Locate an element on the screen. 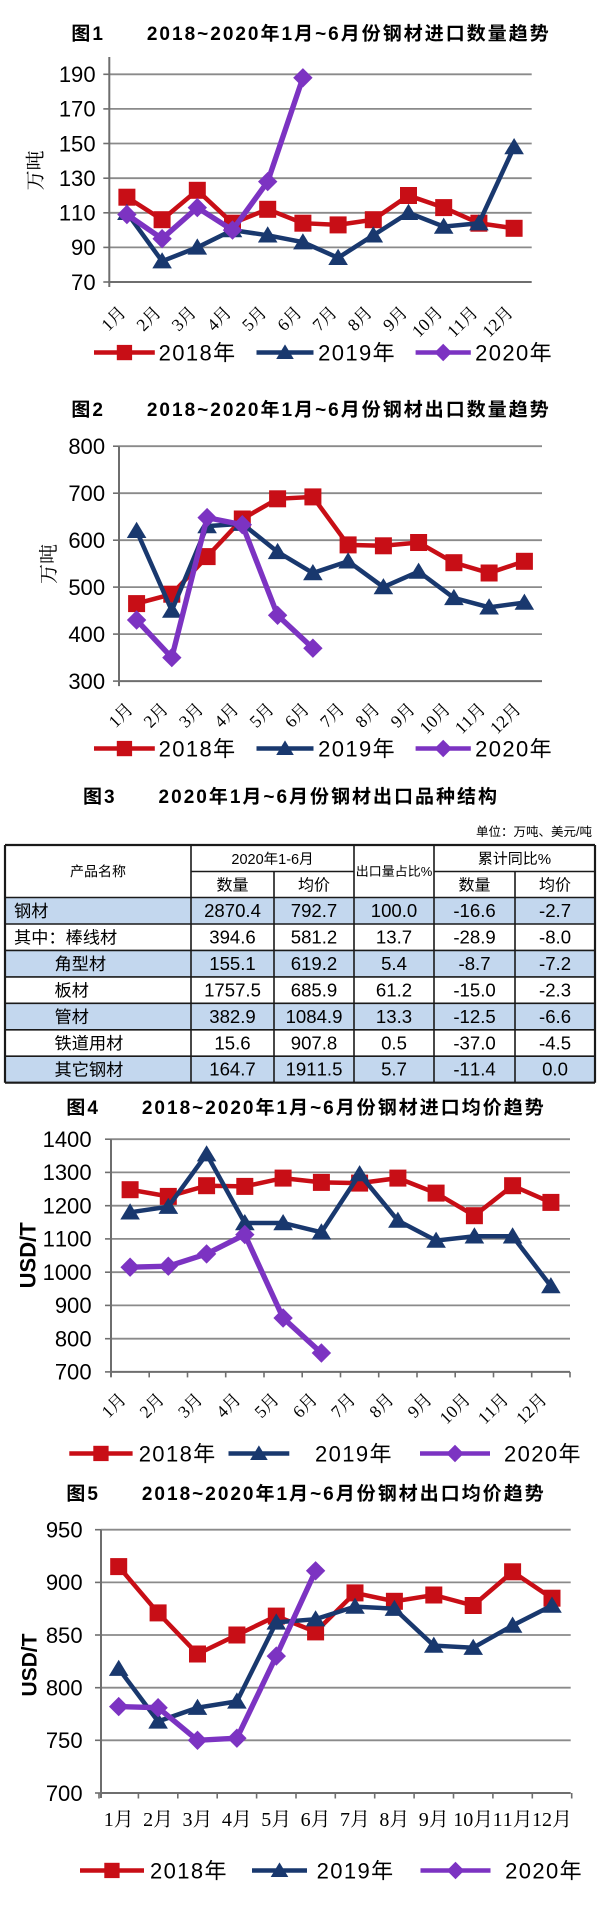  svg-text: 600 is located at coordinates (86, 540).